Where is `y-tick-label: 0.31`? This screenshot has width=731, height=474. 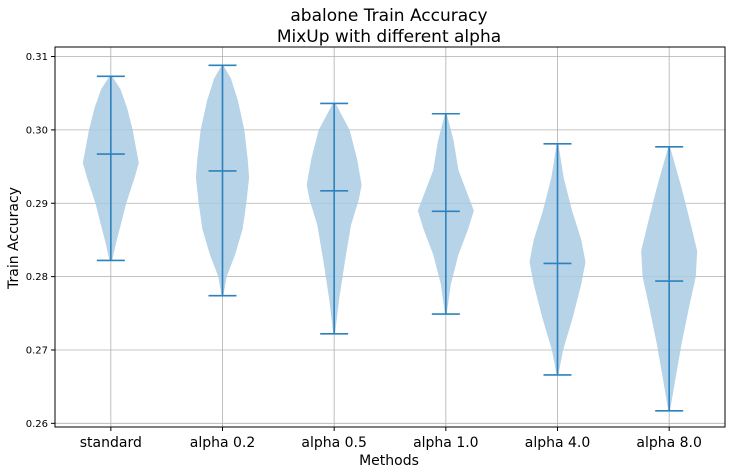 y-tick-label: 0.31 is located at coordinates (37, 57).